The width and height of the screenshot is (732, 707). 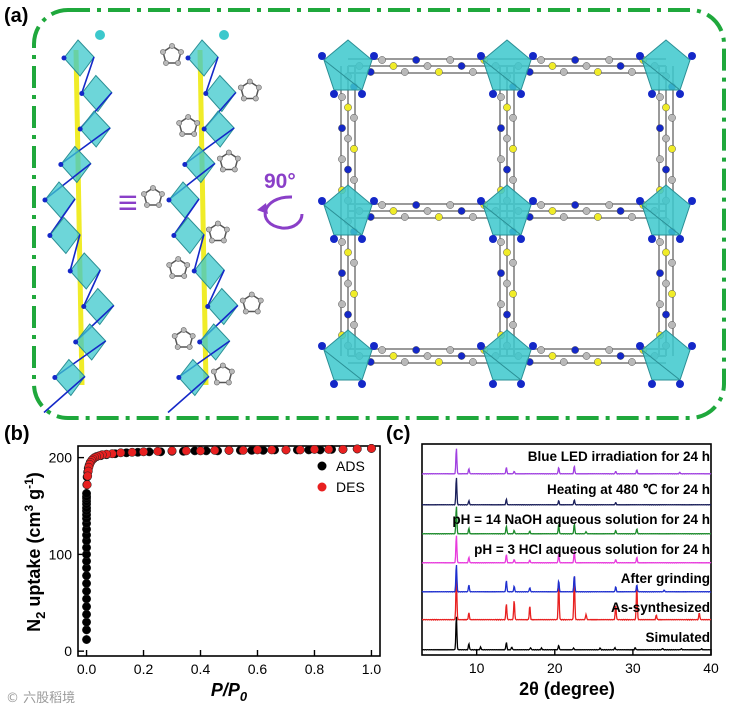 I want to click on isotherm-points, so click(x=229, y=543).